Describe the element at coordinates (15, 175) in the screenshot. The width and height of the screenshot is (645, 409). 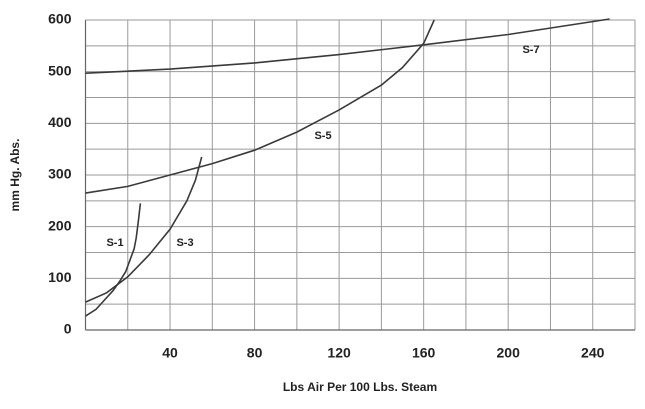
I see `y-axis-title: mm Hg. Abs.` at that location.